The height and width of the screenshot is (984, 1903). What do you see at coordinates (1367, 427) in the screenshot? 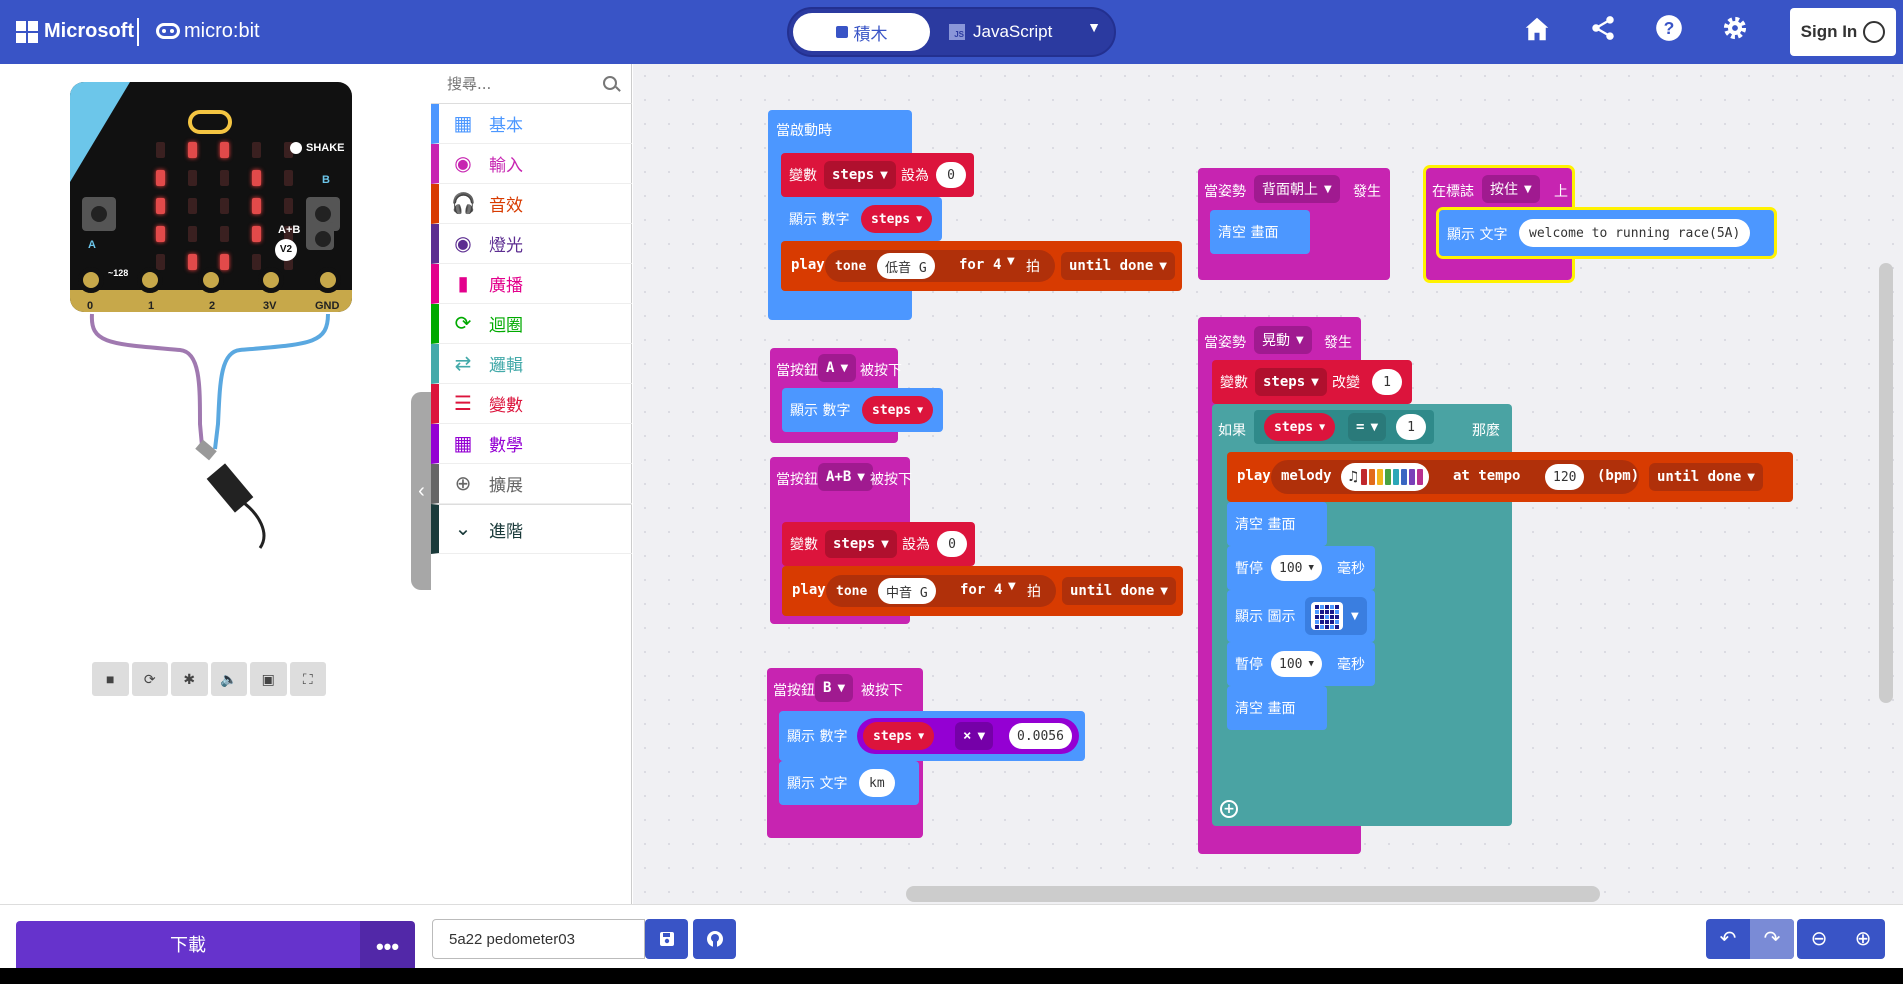
I see `comparison-dropdown: = ▼` at bounding box center [1367, 427].